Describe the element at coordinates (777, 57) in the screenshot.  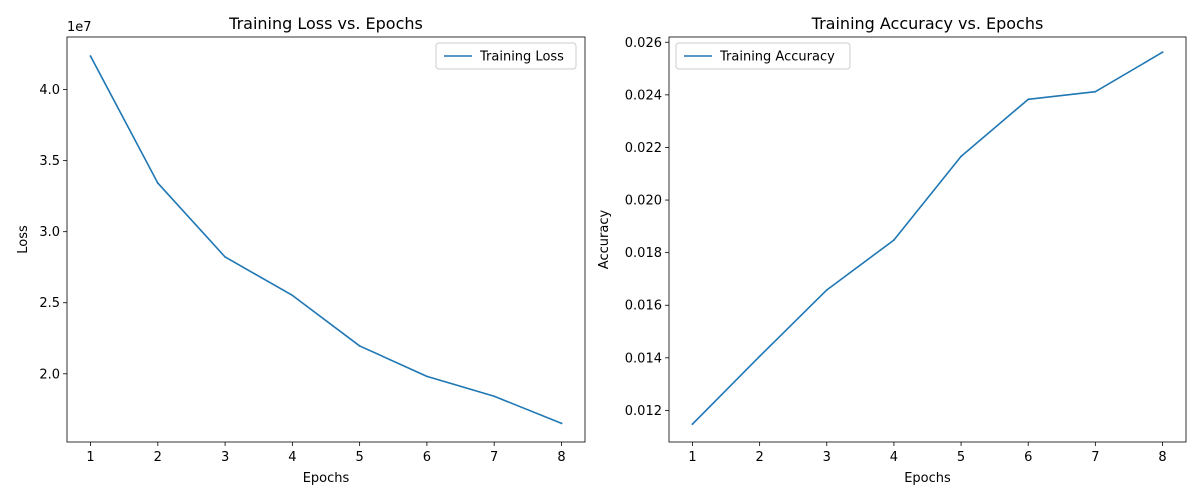
I see `legend-label: Training Accuracy` at that location.